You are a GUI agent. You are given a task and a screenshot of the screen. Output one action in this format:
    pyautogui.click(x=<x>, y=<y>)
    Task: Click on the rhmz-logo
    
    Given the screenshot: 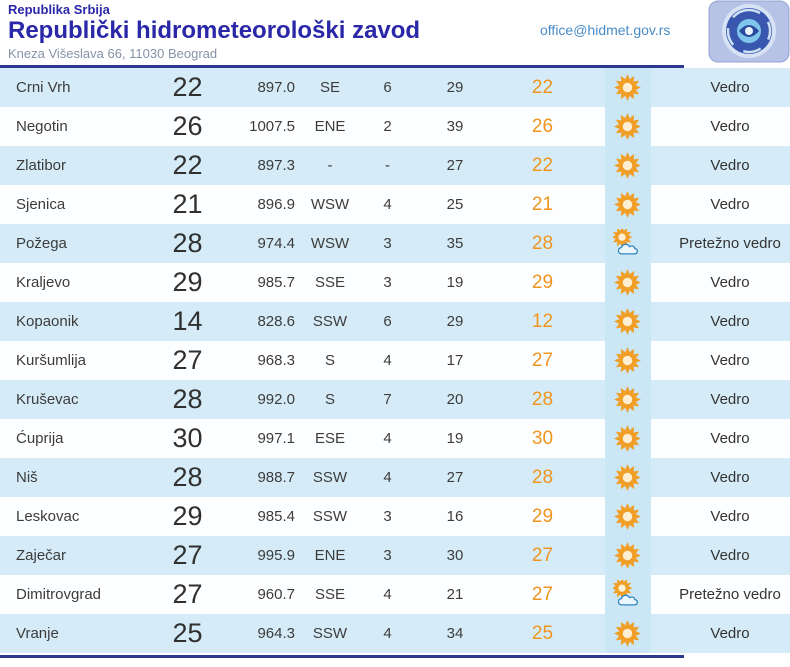 What is the action you would take?
    pyautogui.click(x=749, y=31)
    